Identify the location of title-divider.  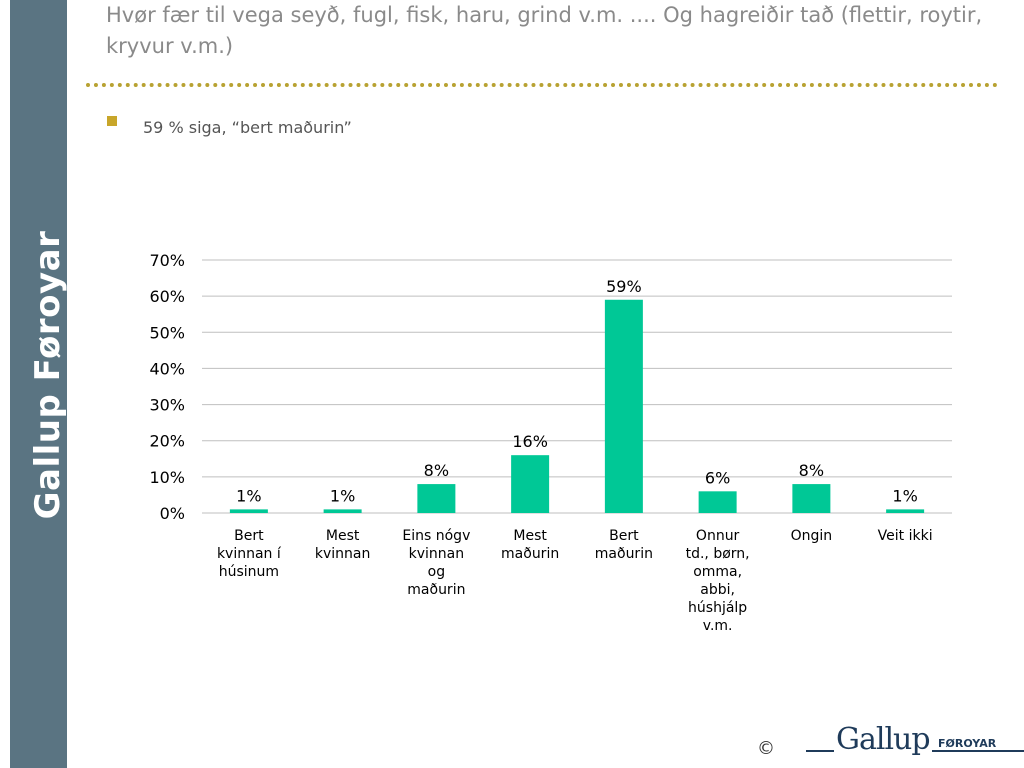
(542, 85).